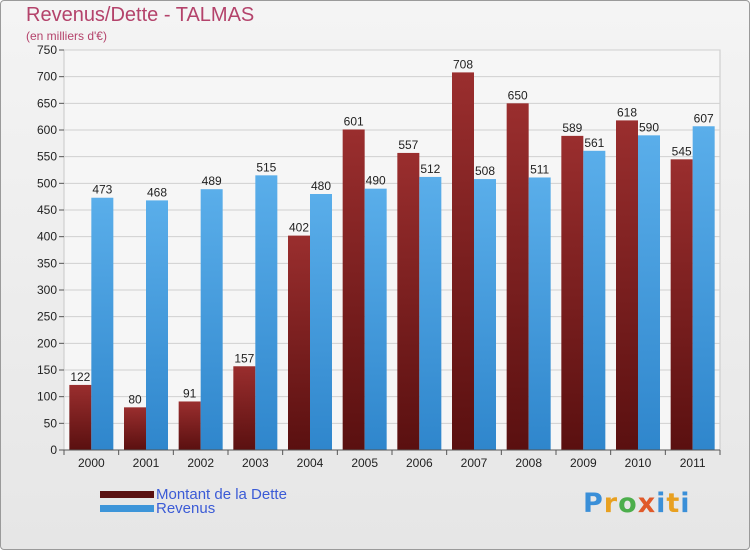  I want to click on debt-value-label: 601, so click(354, 121).